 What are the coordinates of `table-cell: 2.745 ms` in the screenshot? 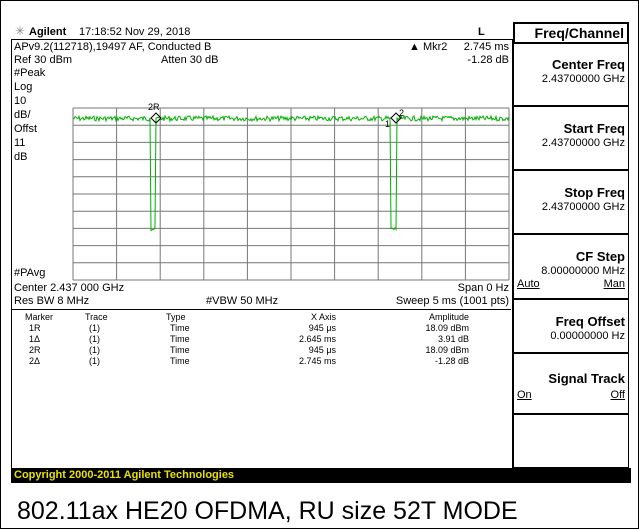 It's located at (317, 361).